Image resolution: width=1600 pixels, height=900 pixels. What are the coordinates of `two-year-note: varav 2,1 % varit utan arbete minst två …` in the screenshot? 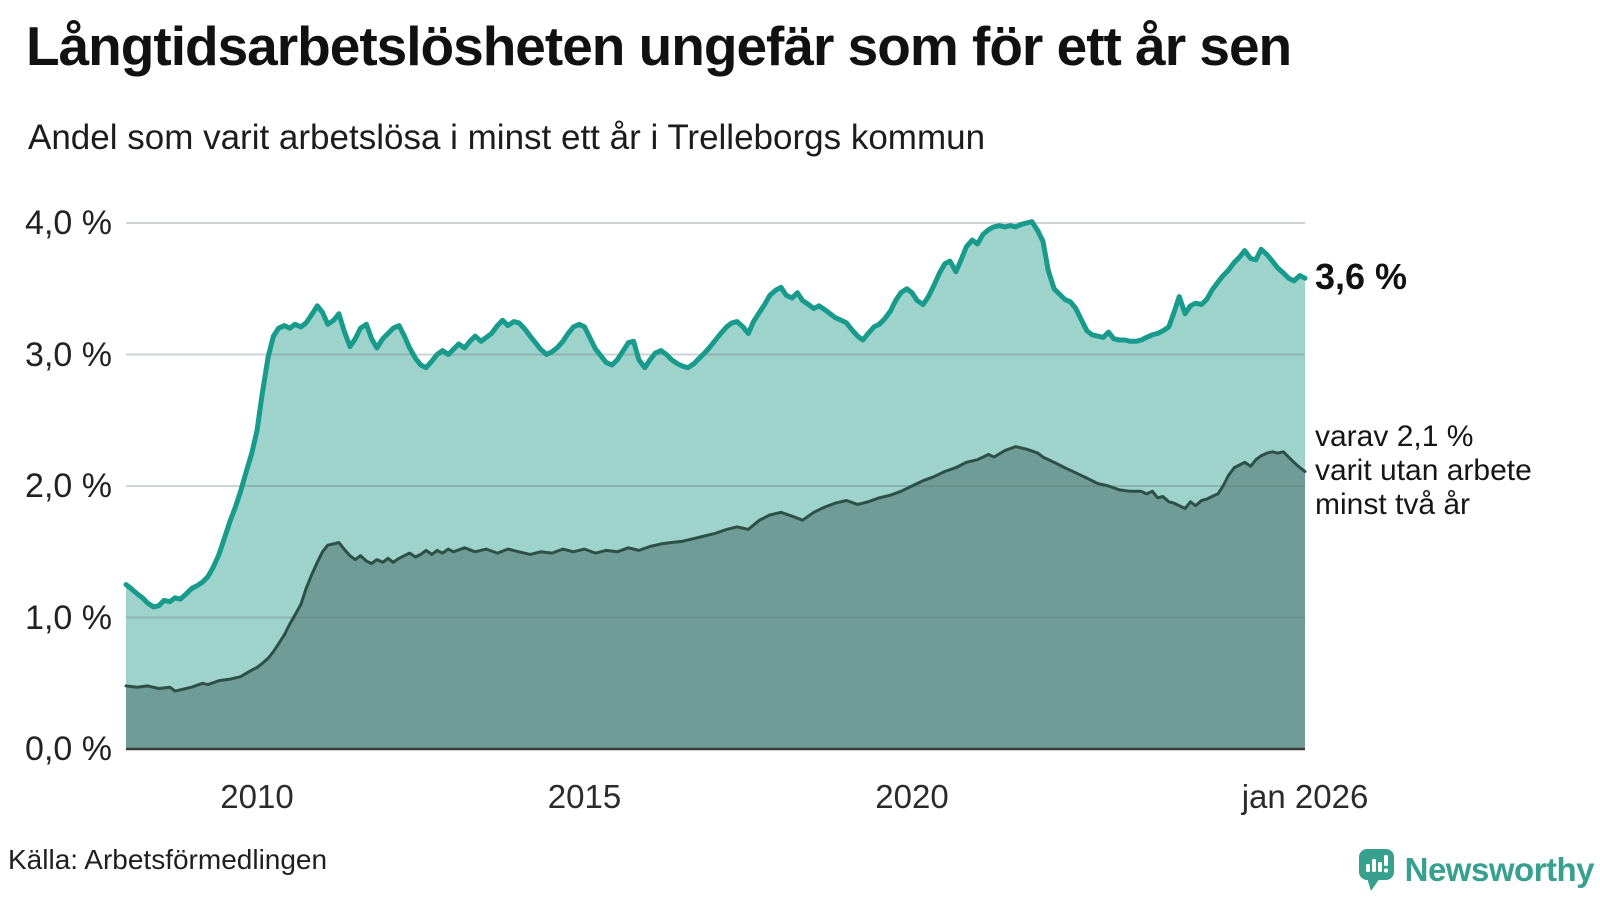 It's located at (1423, 471).